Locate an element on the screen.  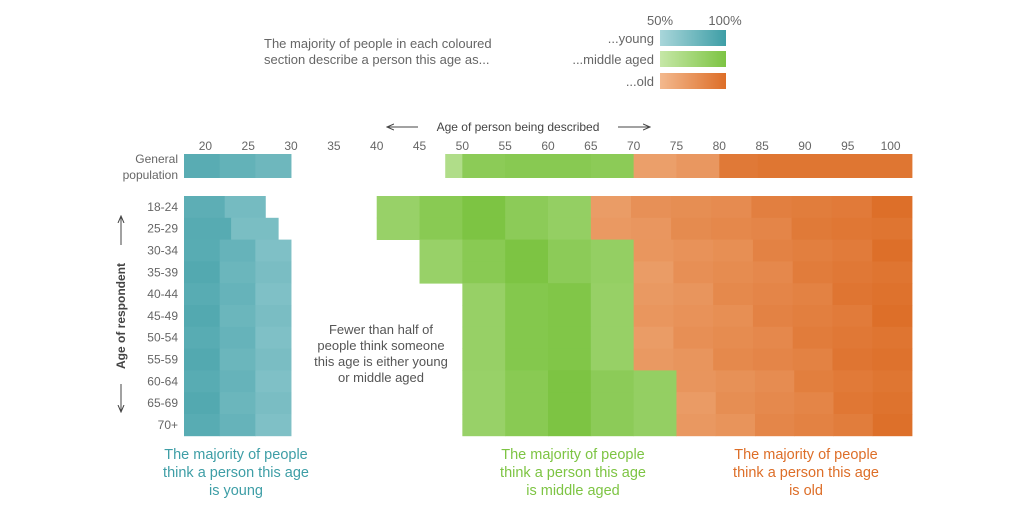
row-label-55-59: 55-59 is located at coordinates (162, 360).